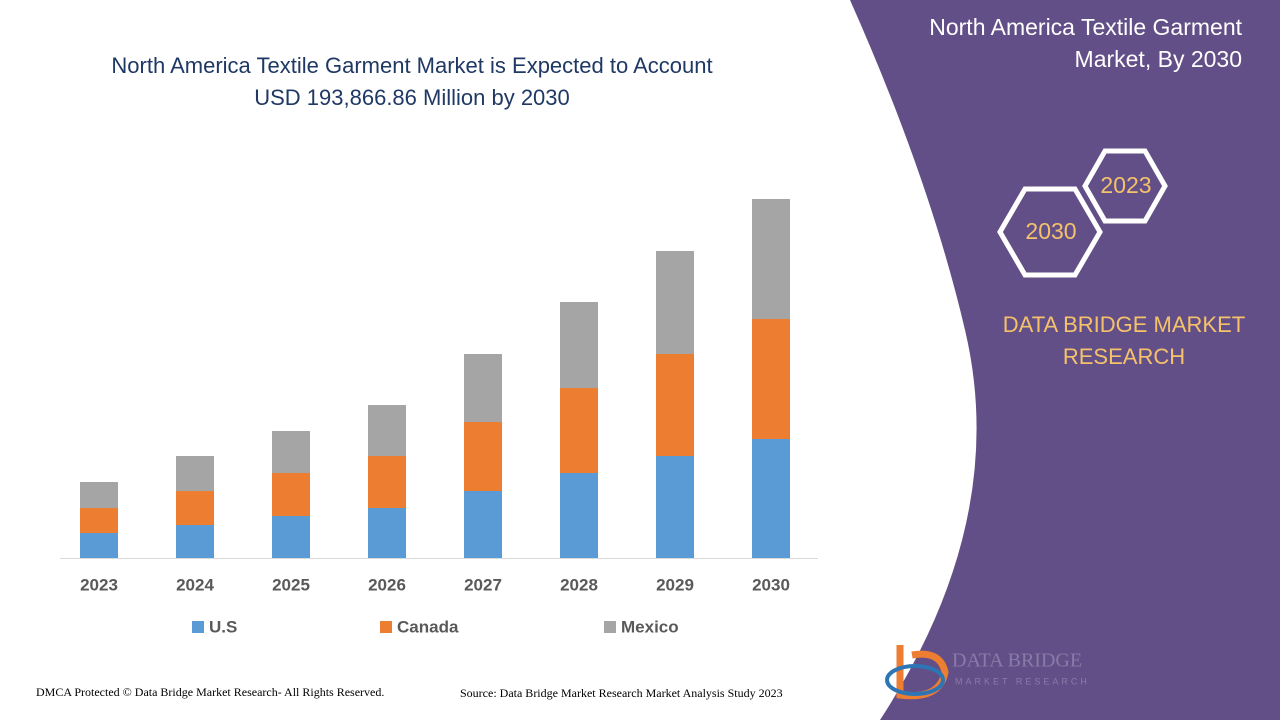 The width and height of the screenshot is (1280, 720). What do you see at coordinates (1124, 324) in the screenshot?
I see `brand: DATA BRIDGE MARKET` at bounding box center [1124, 324].